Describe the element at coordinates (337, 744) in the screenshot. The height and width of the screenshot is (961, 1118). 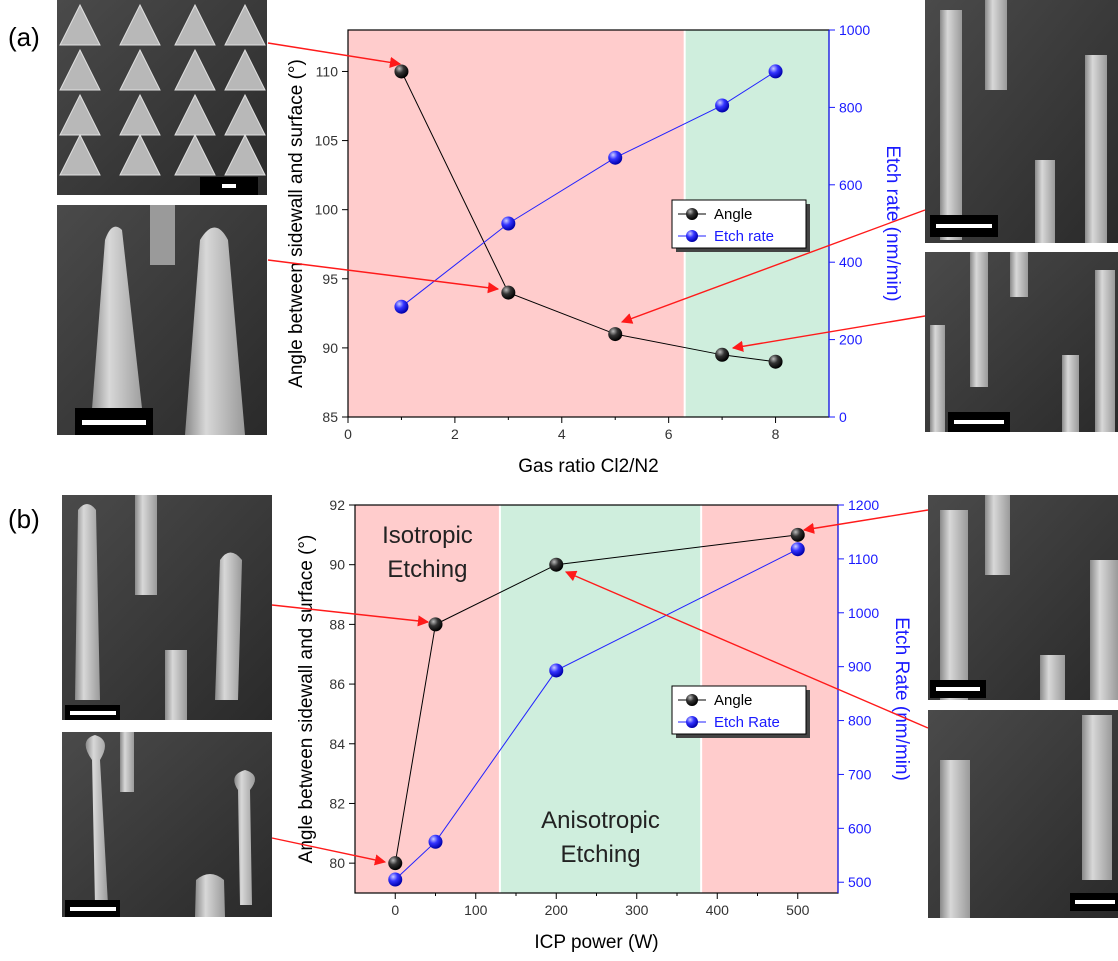
I see `y-tick-label: 84` at that location.